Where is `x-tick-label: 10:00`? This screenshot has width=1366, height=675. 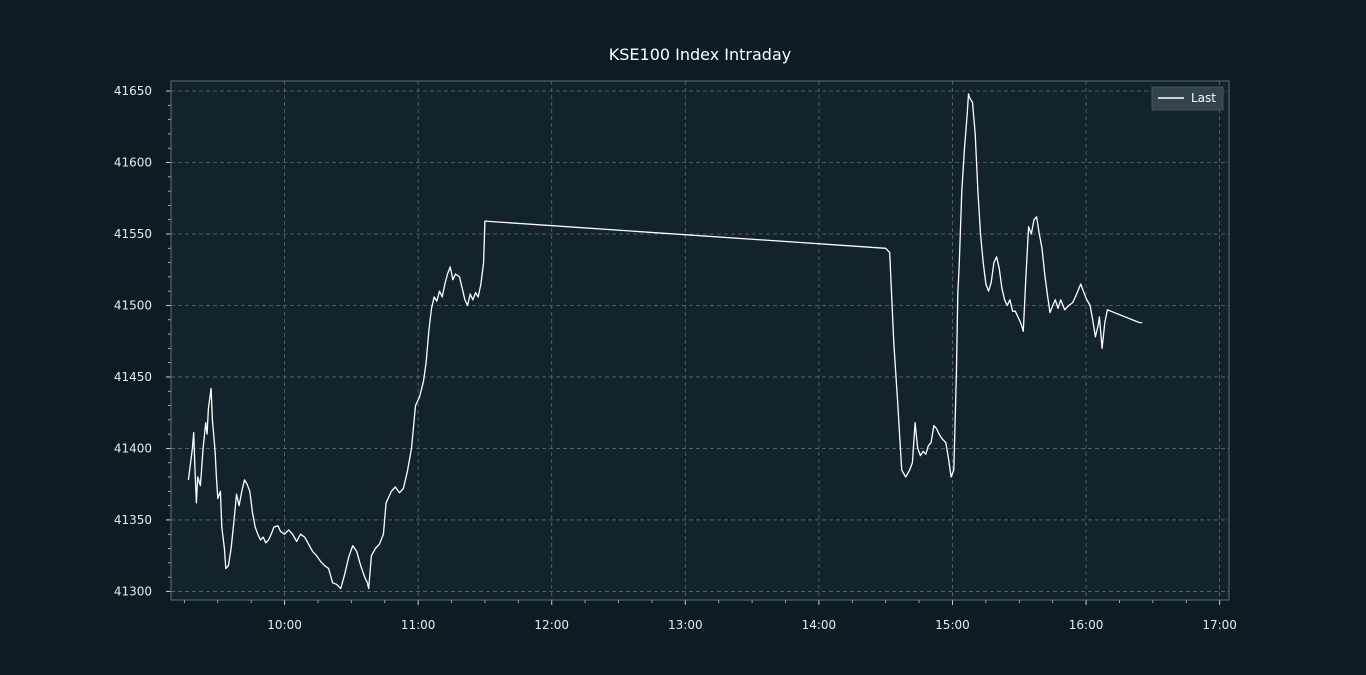 x-tick-label: 10:00 is located at coordinates (284, 625).